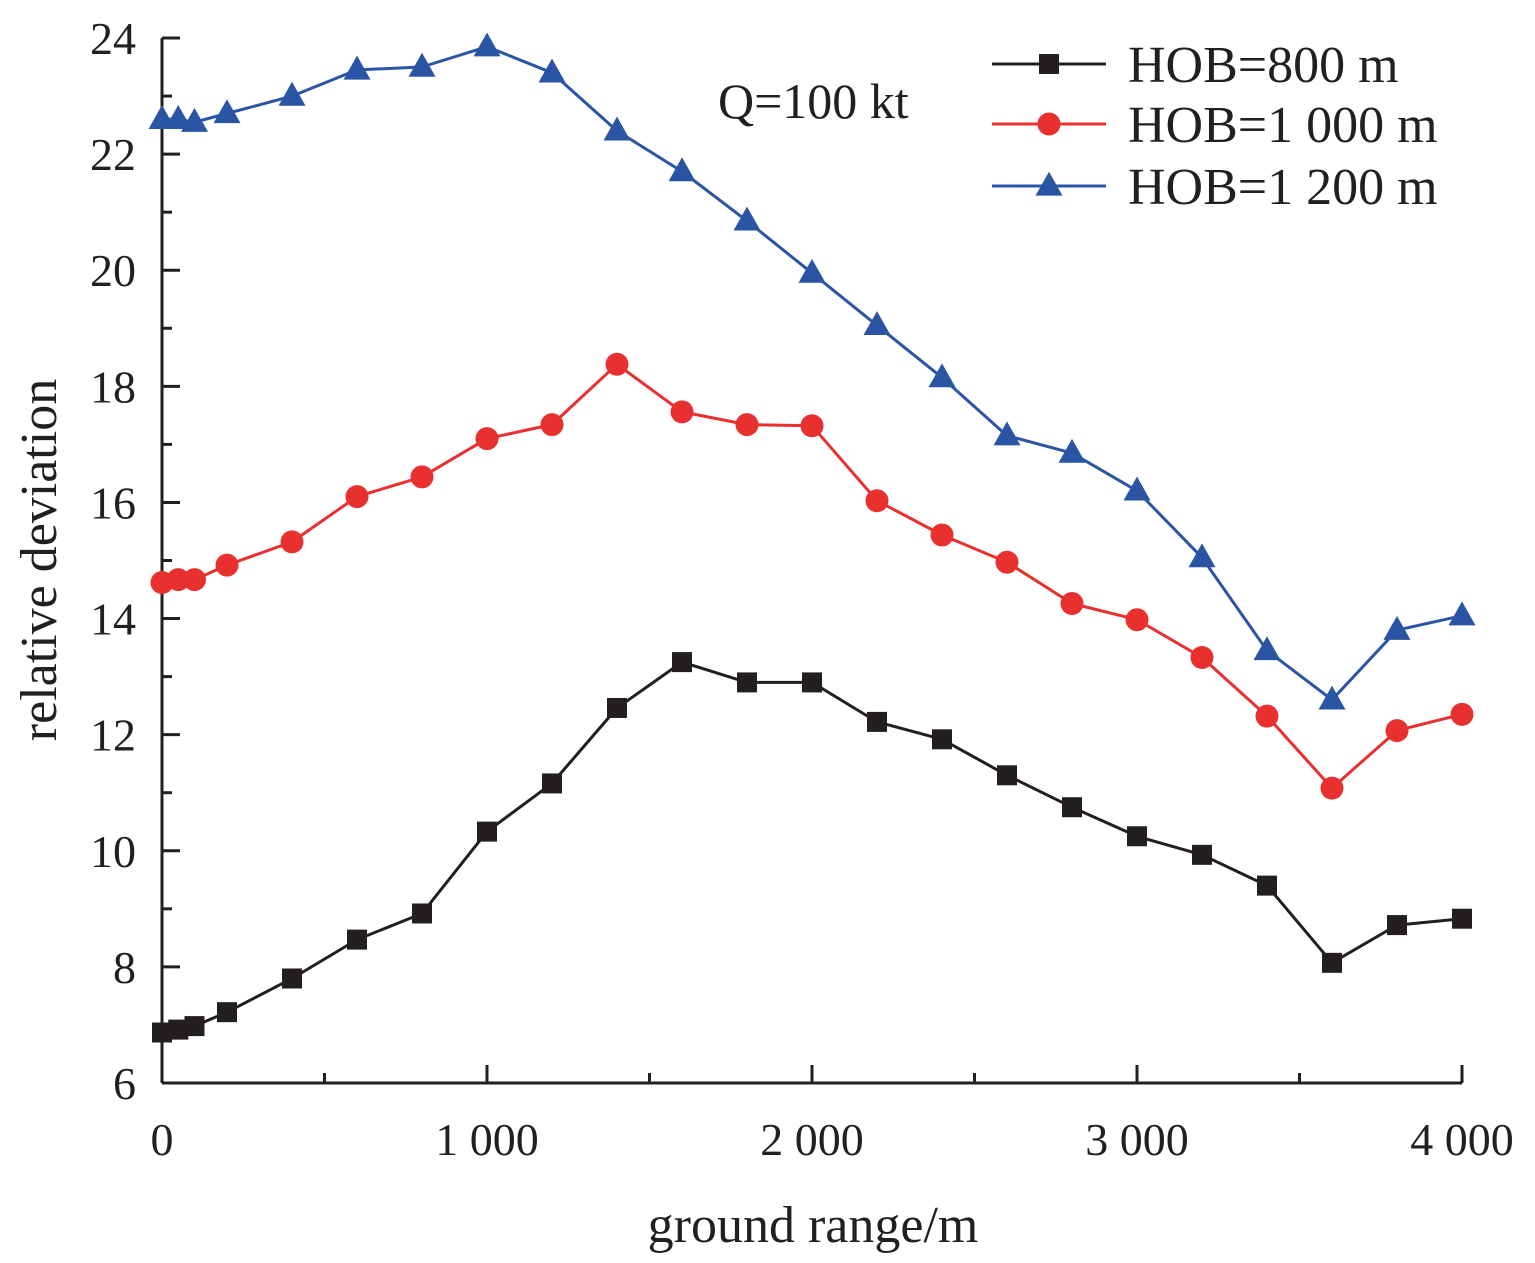  What do you see at coordinates (113, 38) in the screenshot?
I see `y-tick-label-24: 24` at bounding box center [113, 38].